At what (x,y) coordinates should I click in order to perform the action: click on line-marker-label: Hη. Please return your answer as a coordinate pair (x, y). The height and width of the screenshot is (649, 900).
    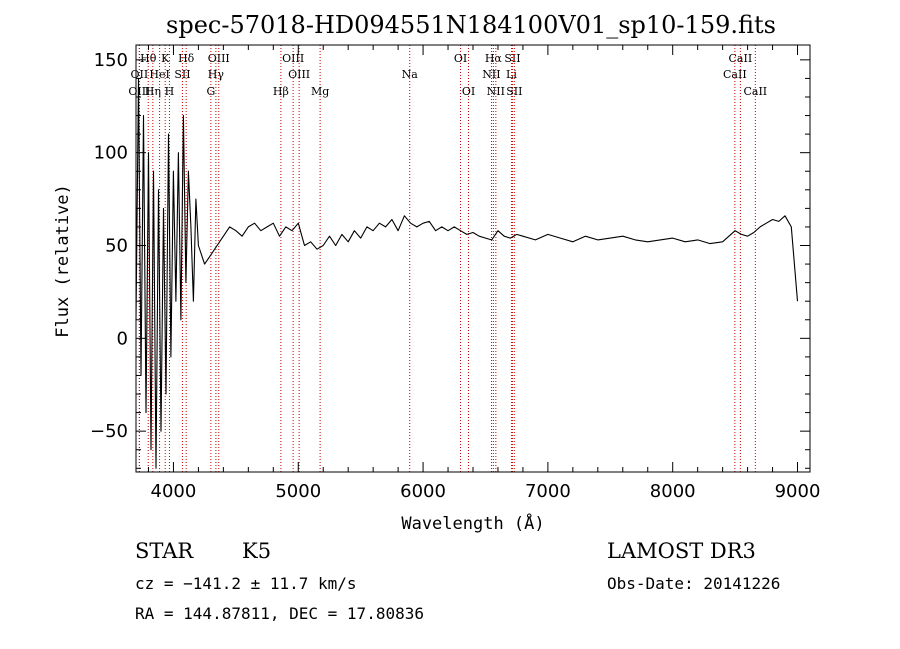
    Looking at the image, I should click on (153, 91).